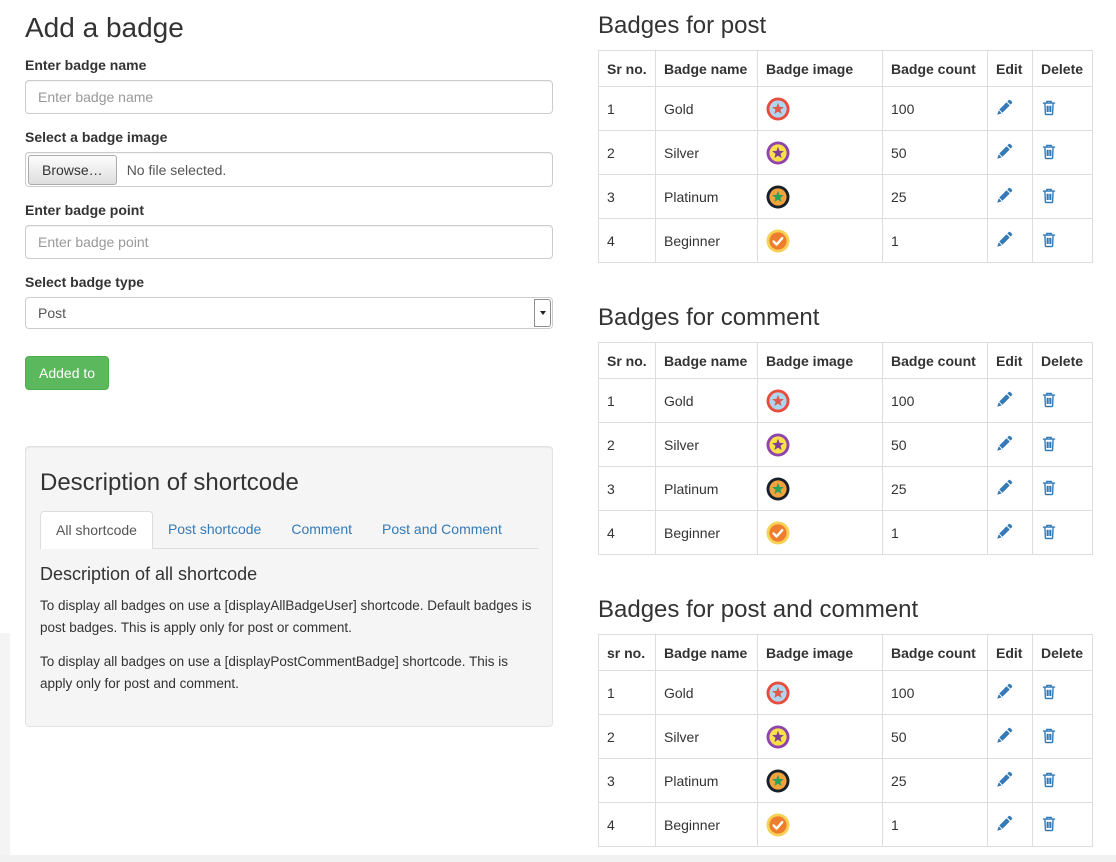  What do you see at coordinates (627, 240) in the screenshot?
I see `sr-no-cell: 4` at bounding box center [627, 240].